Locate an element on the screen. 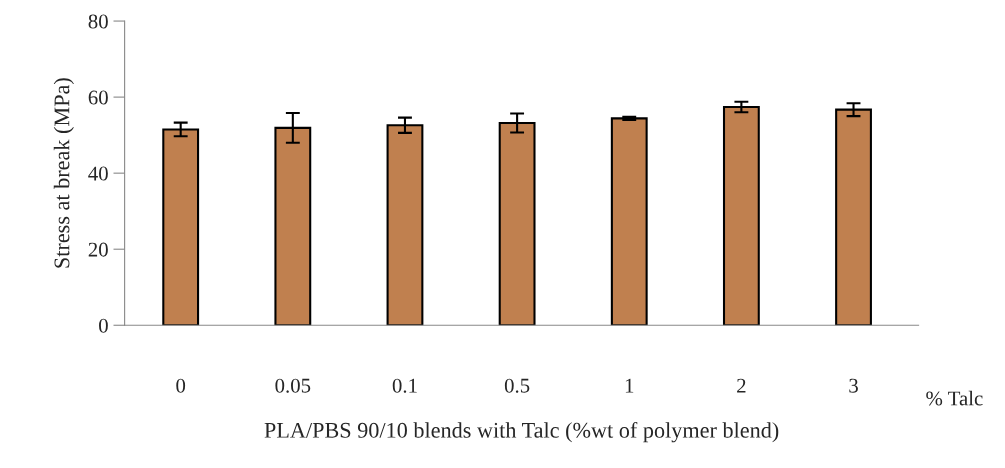 This screenshot has height=468, width=1005. y-tick-label: 40 is located at coordinates (98, 173).